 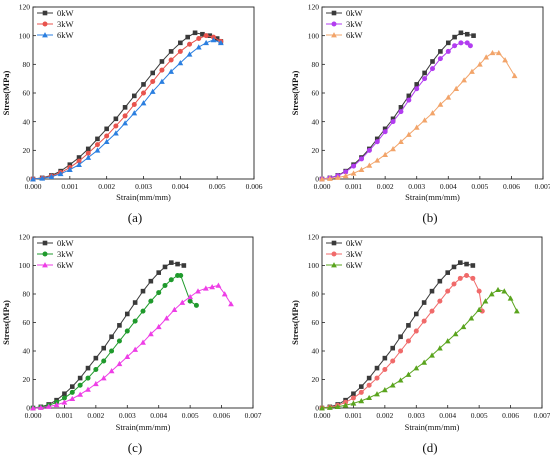 I want to click on x-tick-label: 0.004, so click(x=180, y=186).